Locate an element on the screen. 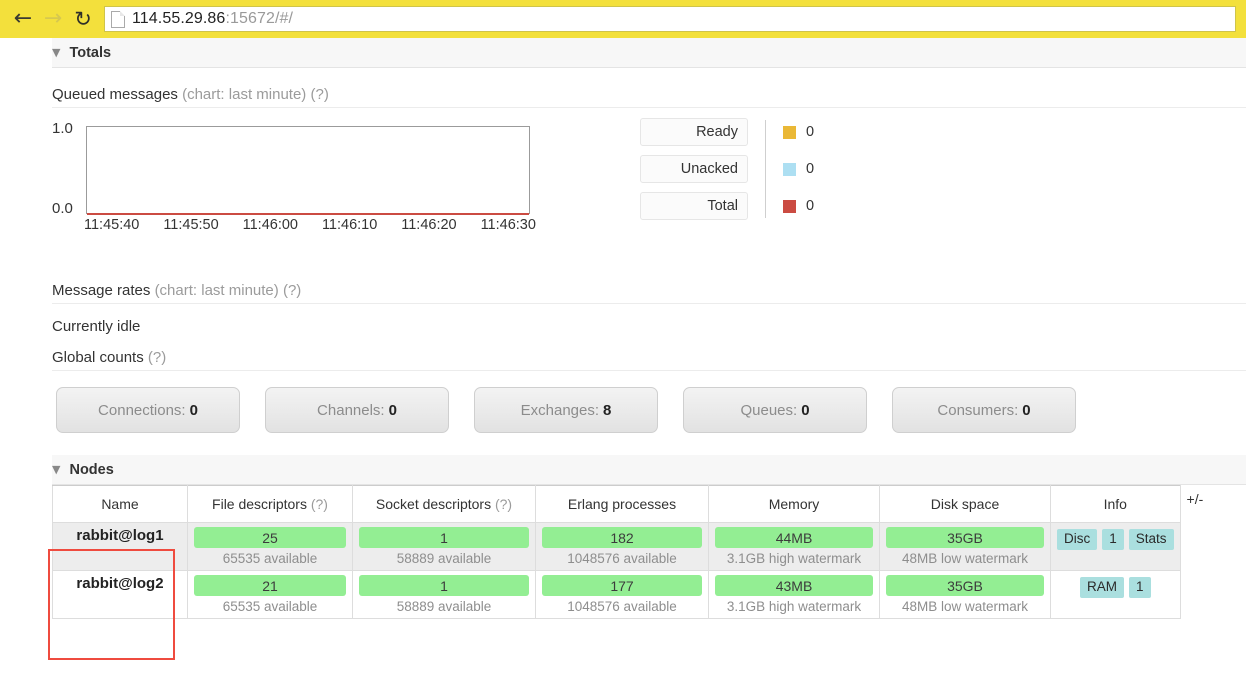 The image size is (1246, 694). exchanges-label: Exchanges: is located at coordinates (560, 410).